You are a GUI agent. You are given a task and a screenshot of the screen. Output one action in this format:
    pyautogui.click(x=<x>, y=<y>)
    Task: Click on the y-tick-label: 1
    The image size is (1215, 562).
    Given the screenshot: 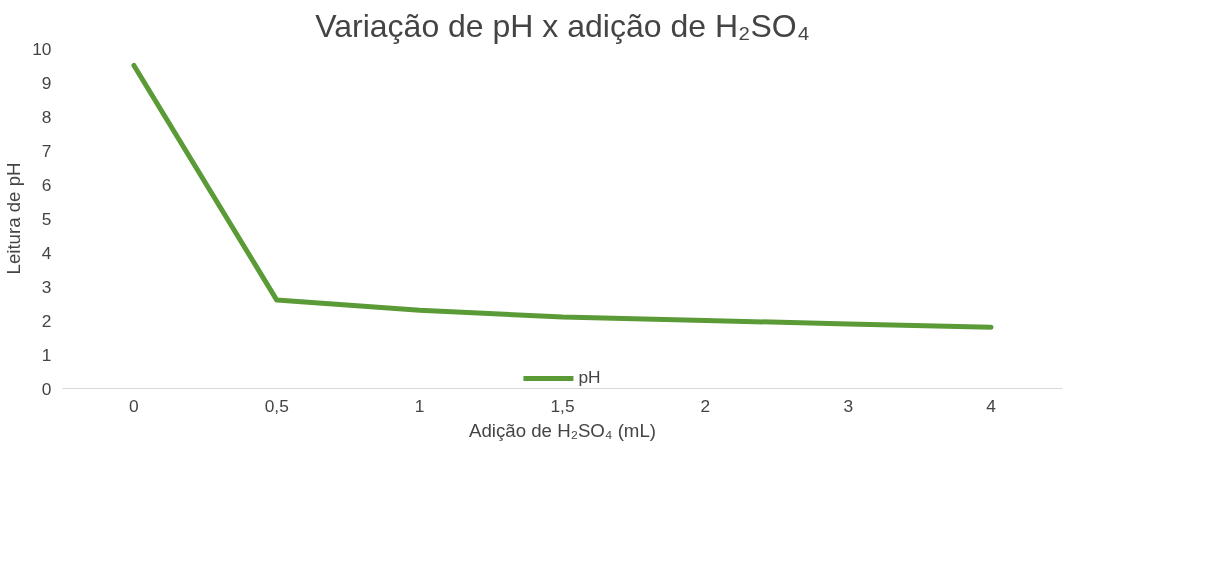 What is the action you would take?
    pyautogui.click(x=46, y=354)
    